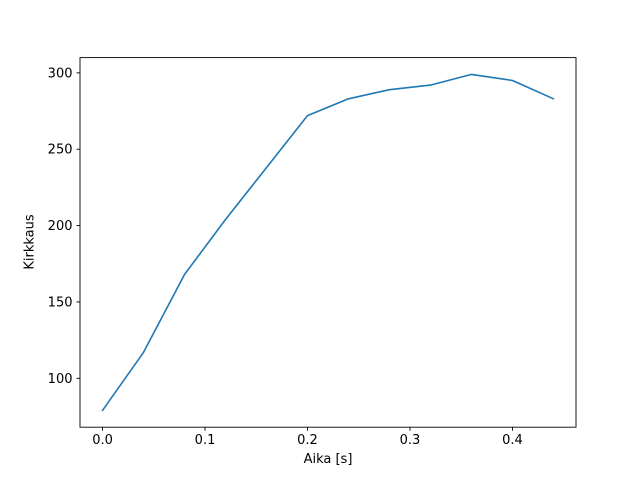 This screenshot has height=480, width=640. What do you see at coordinates (60, 226) in the screenshot?
I see `y-tick-label: 200` at bounding box center [60, 226].